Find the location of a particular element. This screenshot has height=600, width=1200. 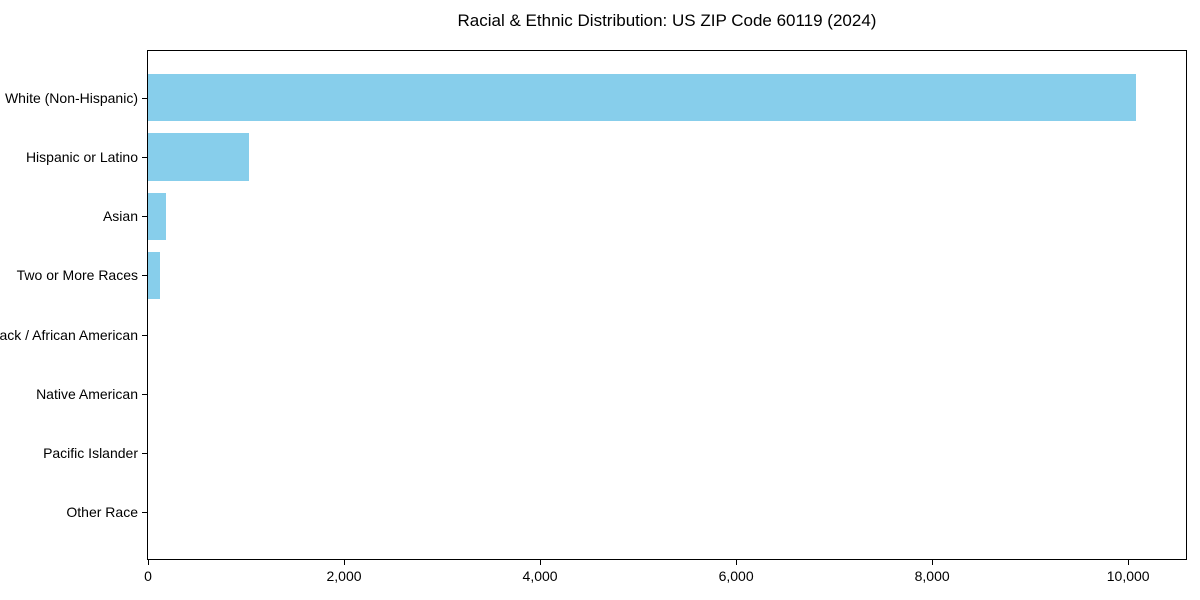

x-axis-tick-label: 4,000 is located at coordinates (540, 576).